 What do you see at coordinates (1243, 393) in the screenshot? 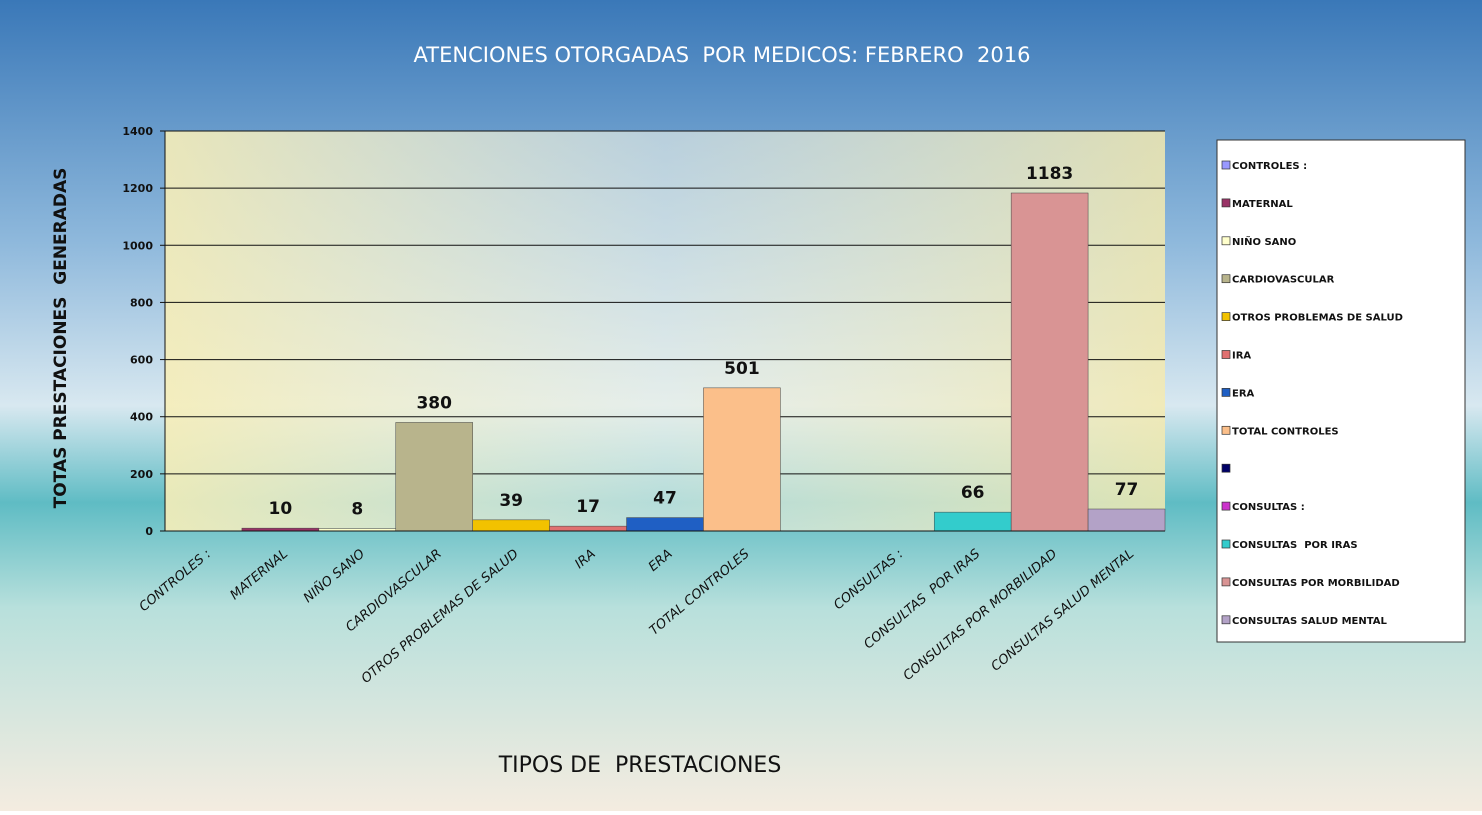
I see `legend-label: ERA` at bounding box center [1243, 393].